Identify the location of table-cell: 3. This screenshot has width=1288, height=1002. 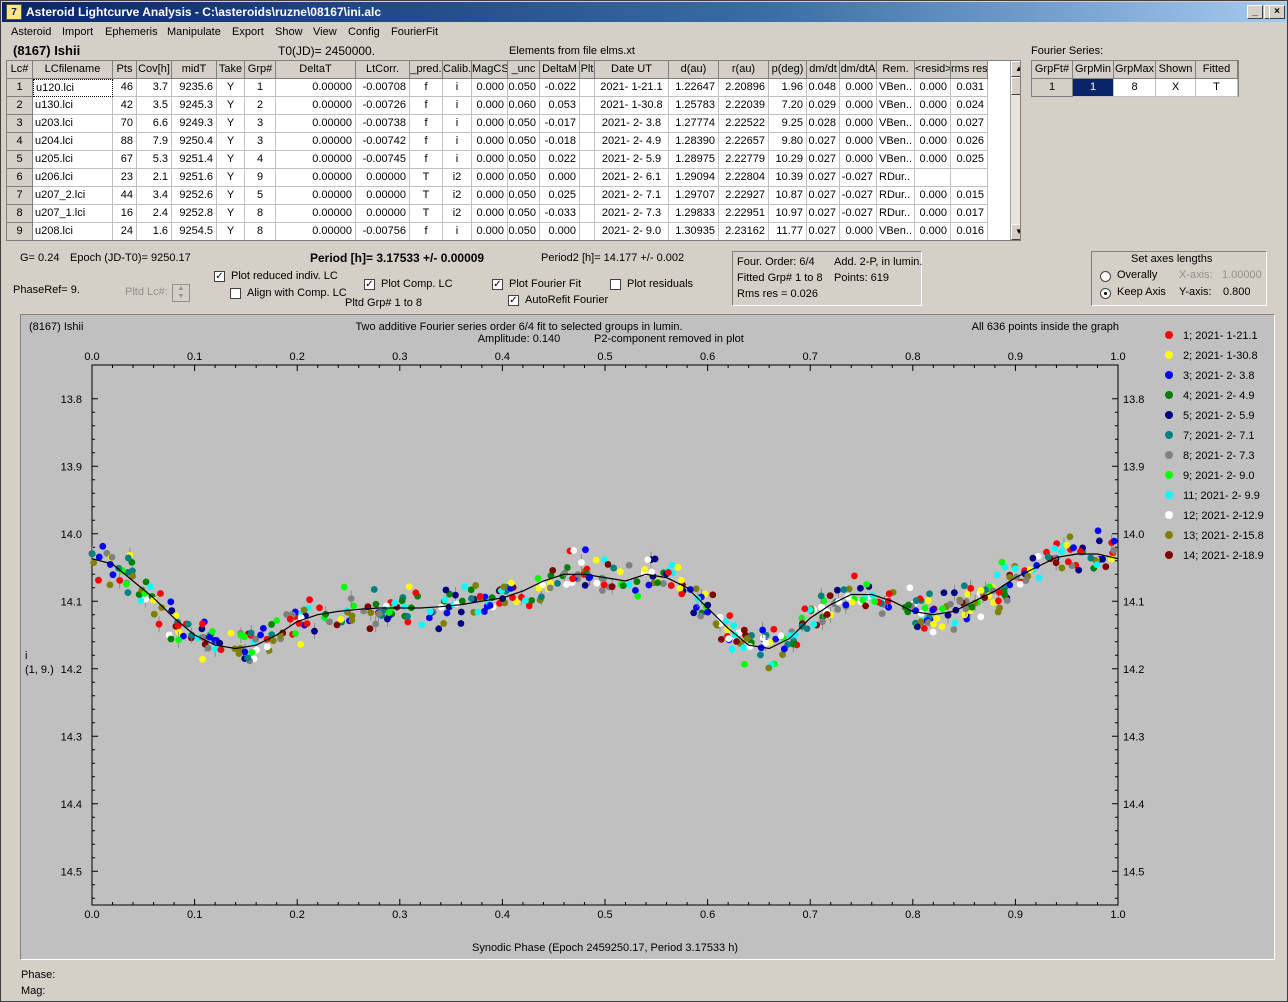
(260, 142).